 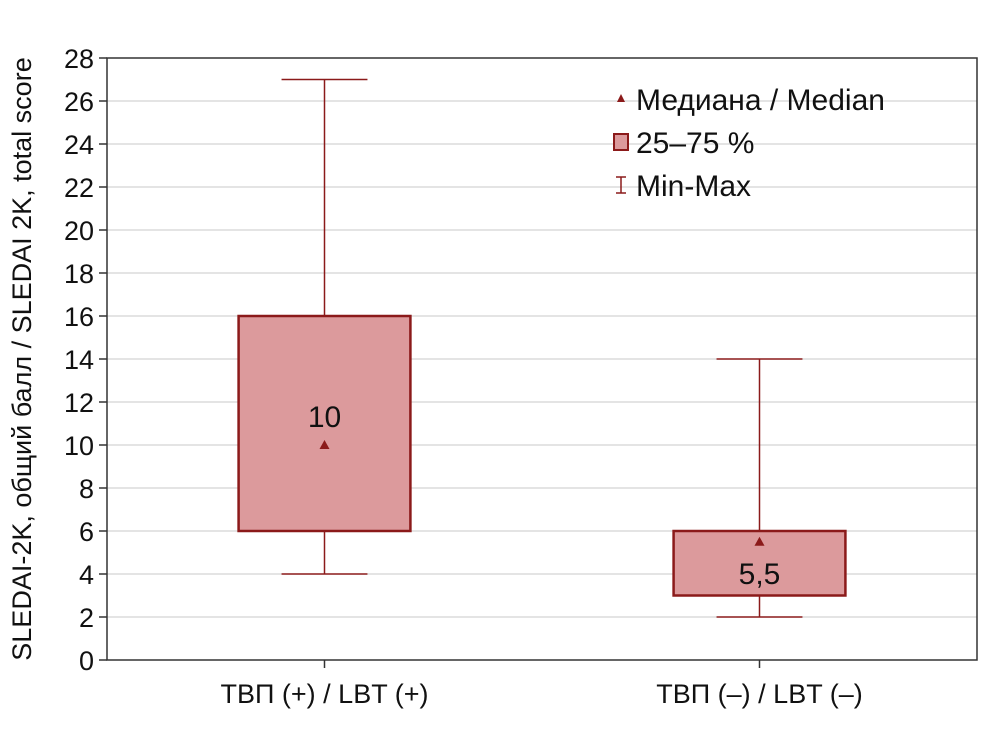 What do you see at coordinates (324, 417) in the screenshot?
I see `median-label: 10` at bounding box center [324, 417].